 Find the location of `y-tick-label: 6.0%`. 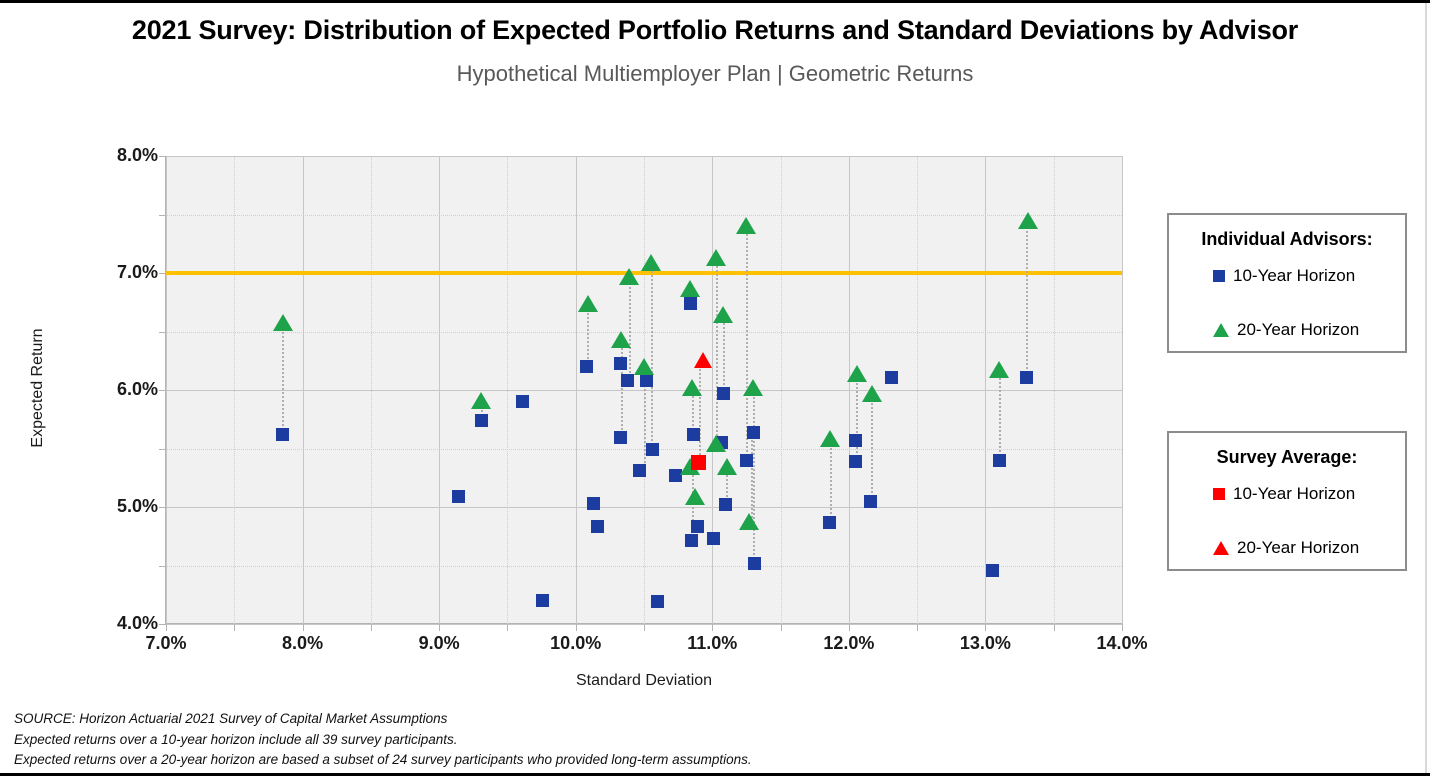

y-tick-label: 6.0% is located at coordinates (137, 389).